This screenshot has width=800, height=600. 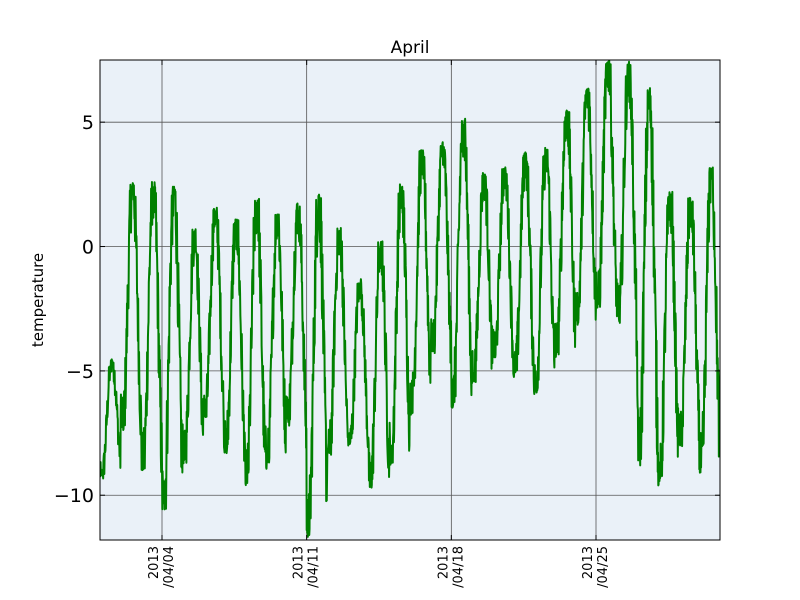 What do you see at coordinates (603, 567) in the screenshot?
I see `x-tick-label-day: /04/25` at bounding box center [603, 567].